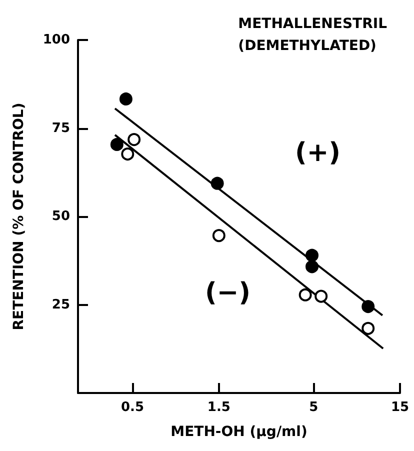 This screenshot has height=451, width=414. I want to click on x-tick-label: 5, so click(313, 407).